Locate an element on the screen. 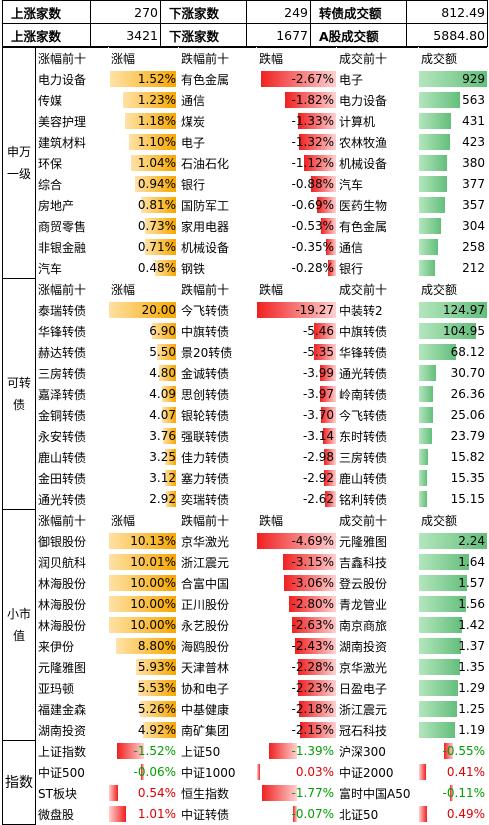  index-name-text: 北证50 is located at coordinates (359, 814).